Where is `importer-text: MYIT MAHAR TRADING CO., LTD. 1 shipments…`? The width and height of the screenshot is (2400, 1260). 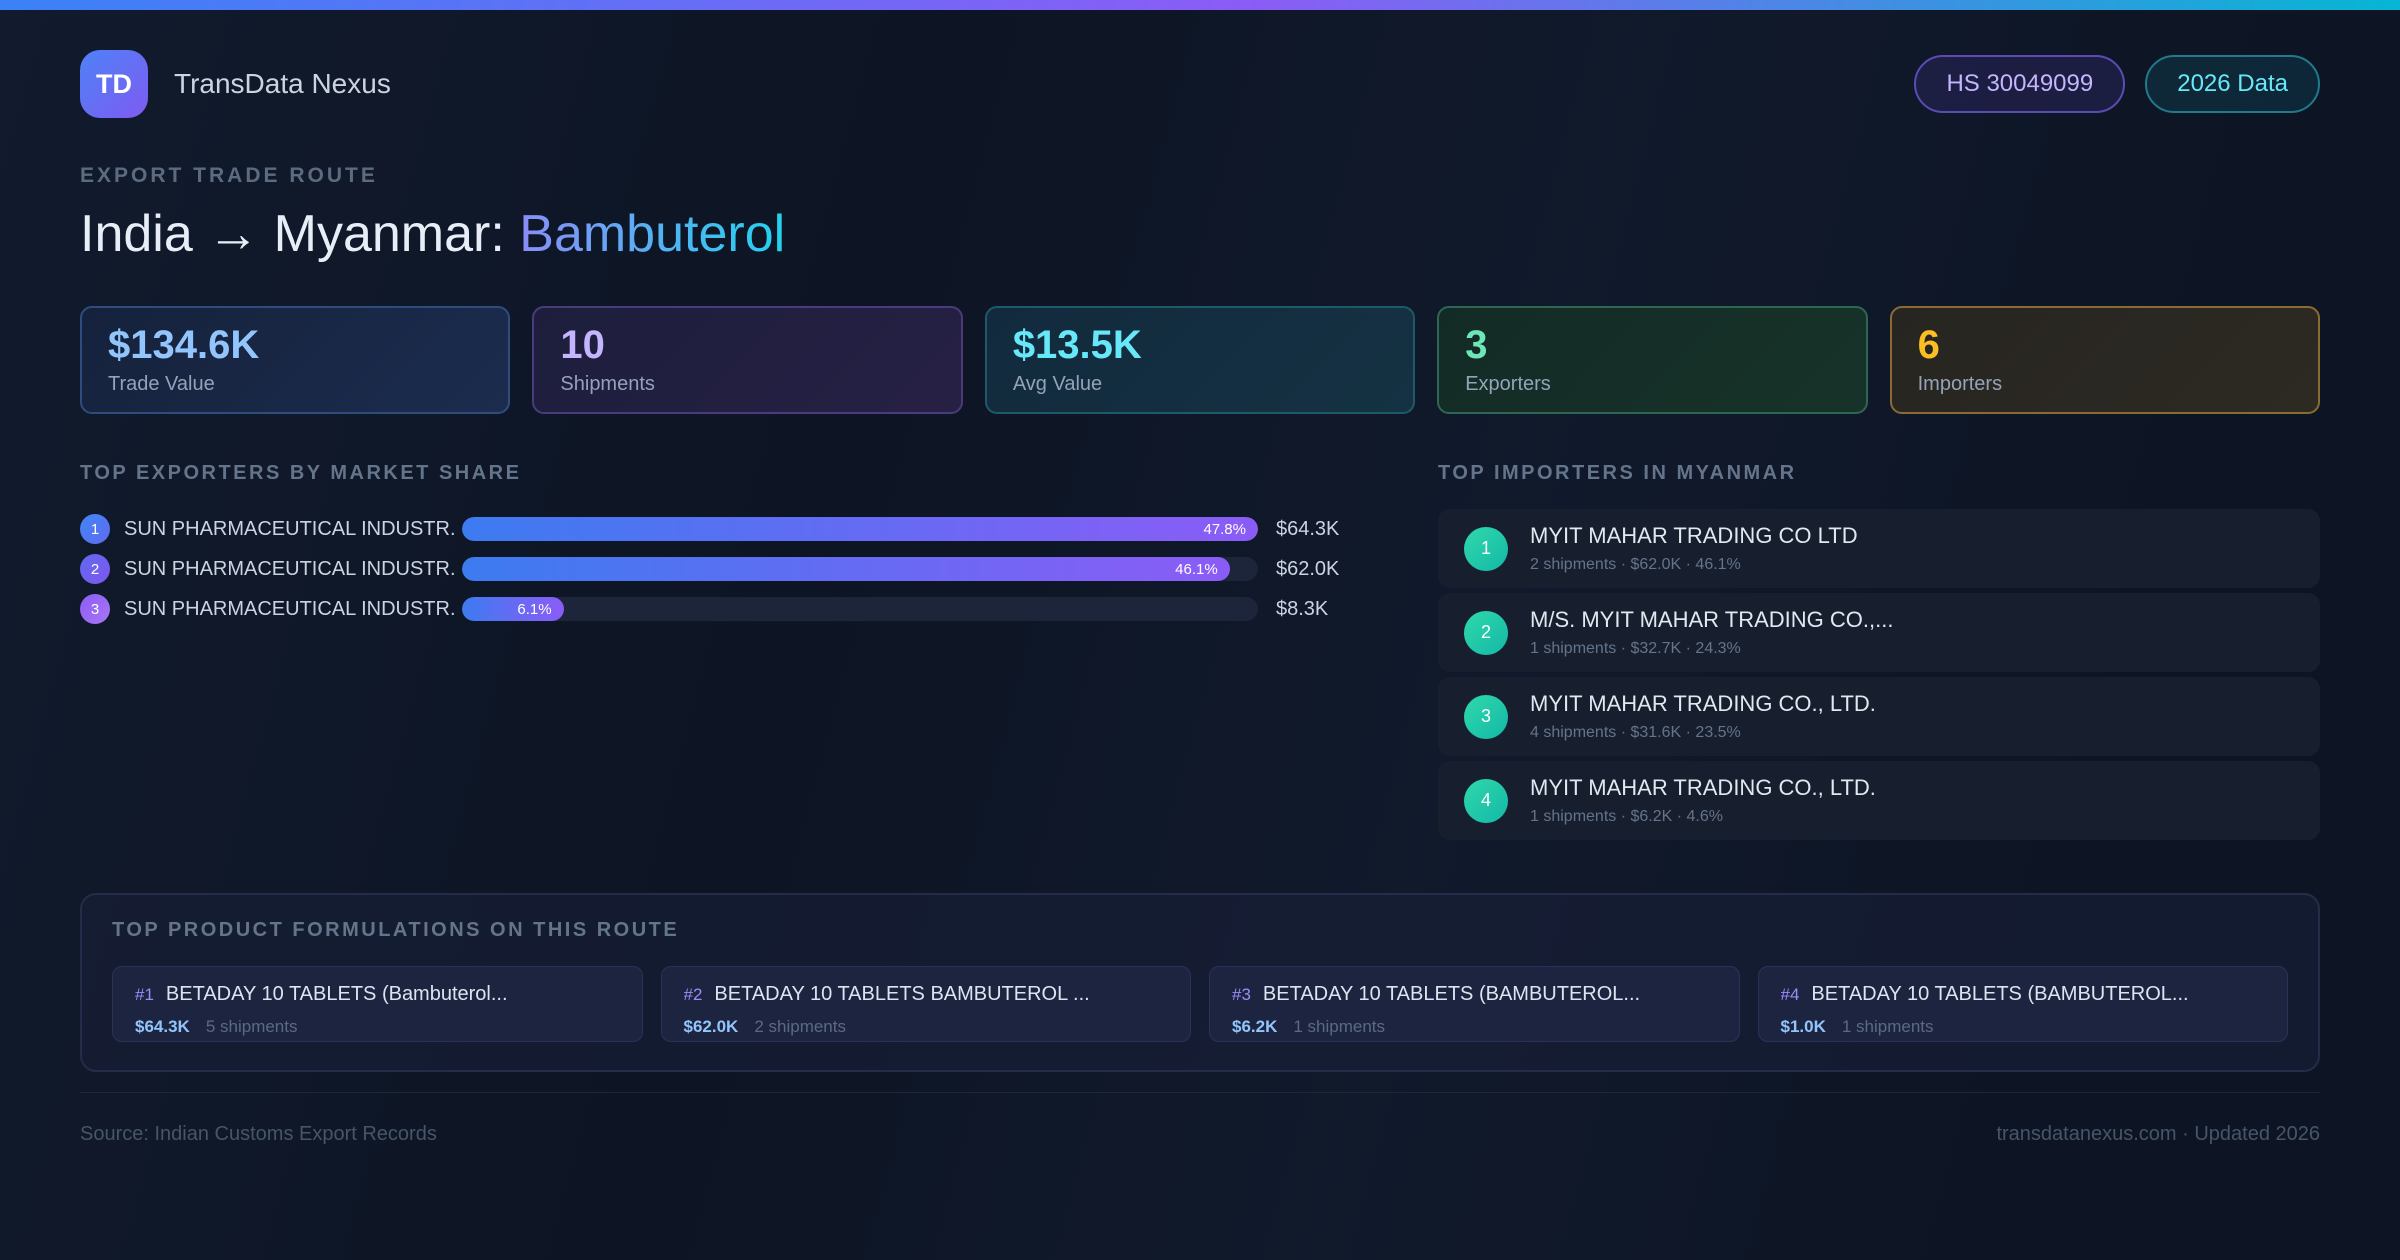 importer-text: MYIT MAHAR TRADING CO., LTD. 1 shipments… is located at coordinates (1703, 800).